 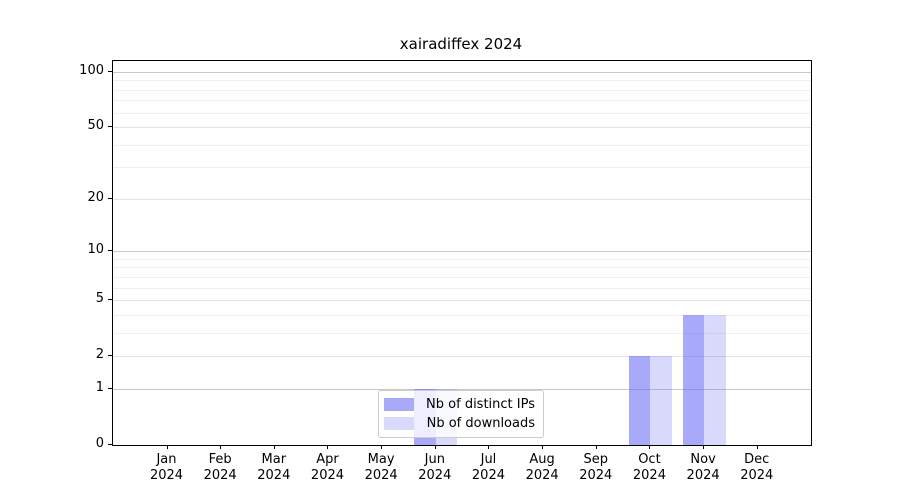 What do you see at coordinates (99, 443) in the screenshot?
I see `y-tick-label: 0` at bounding box center [99, 443].